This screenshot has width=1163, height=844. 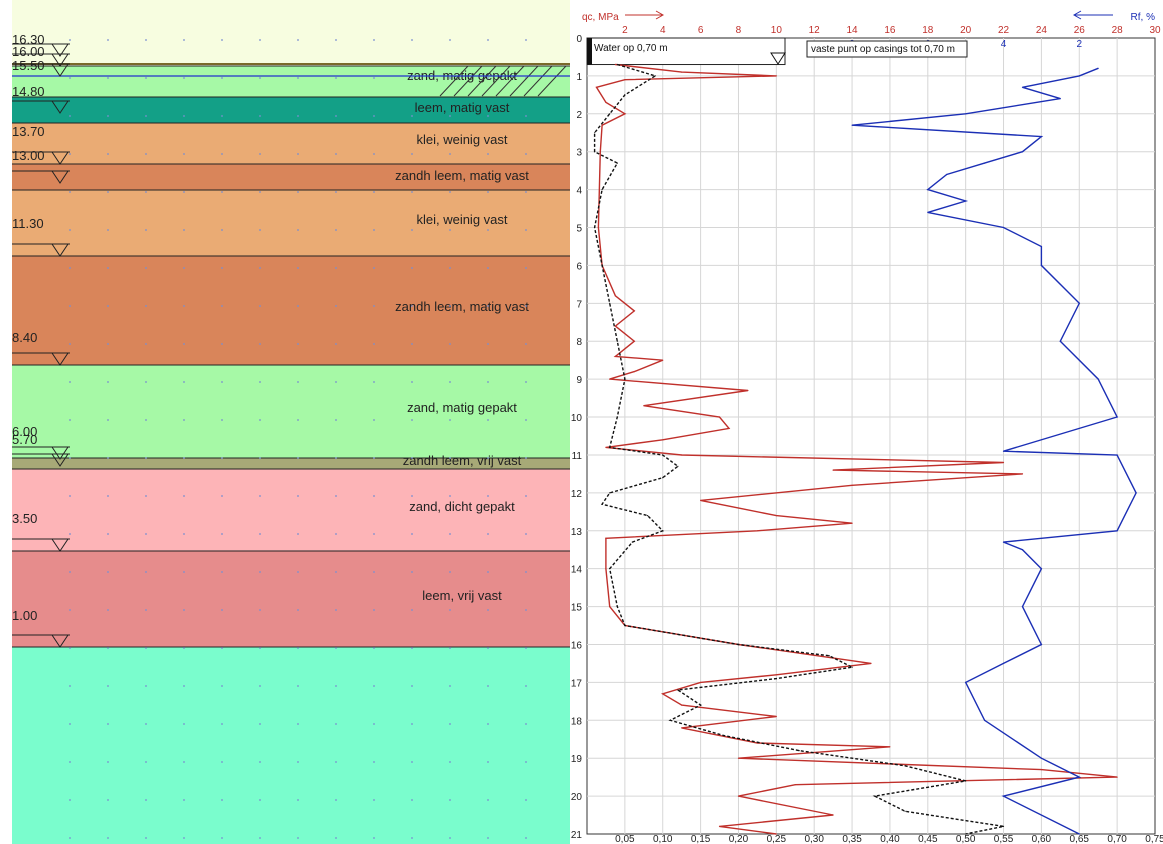 What do you see at coordinates (1042, 30) in the screenshot?
I see `qc-tick-label: 24` at bounding box center [1042, 30].